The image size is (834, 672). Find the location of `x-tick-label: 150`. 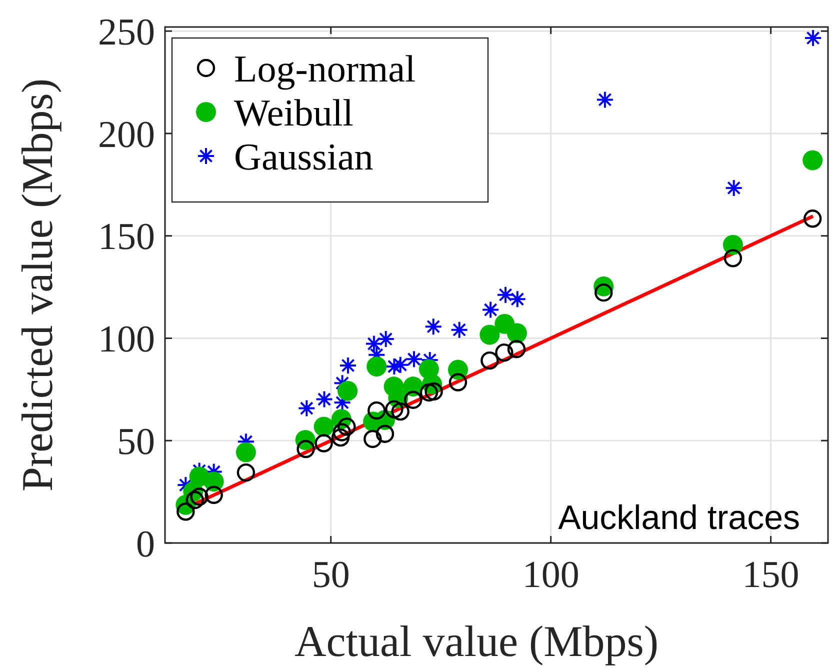

x-tick-label: 150 is located at coordinates (771, 575).